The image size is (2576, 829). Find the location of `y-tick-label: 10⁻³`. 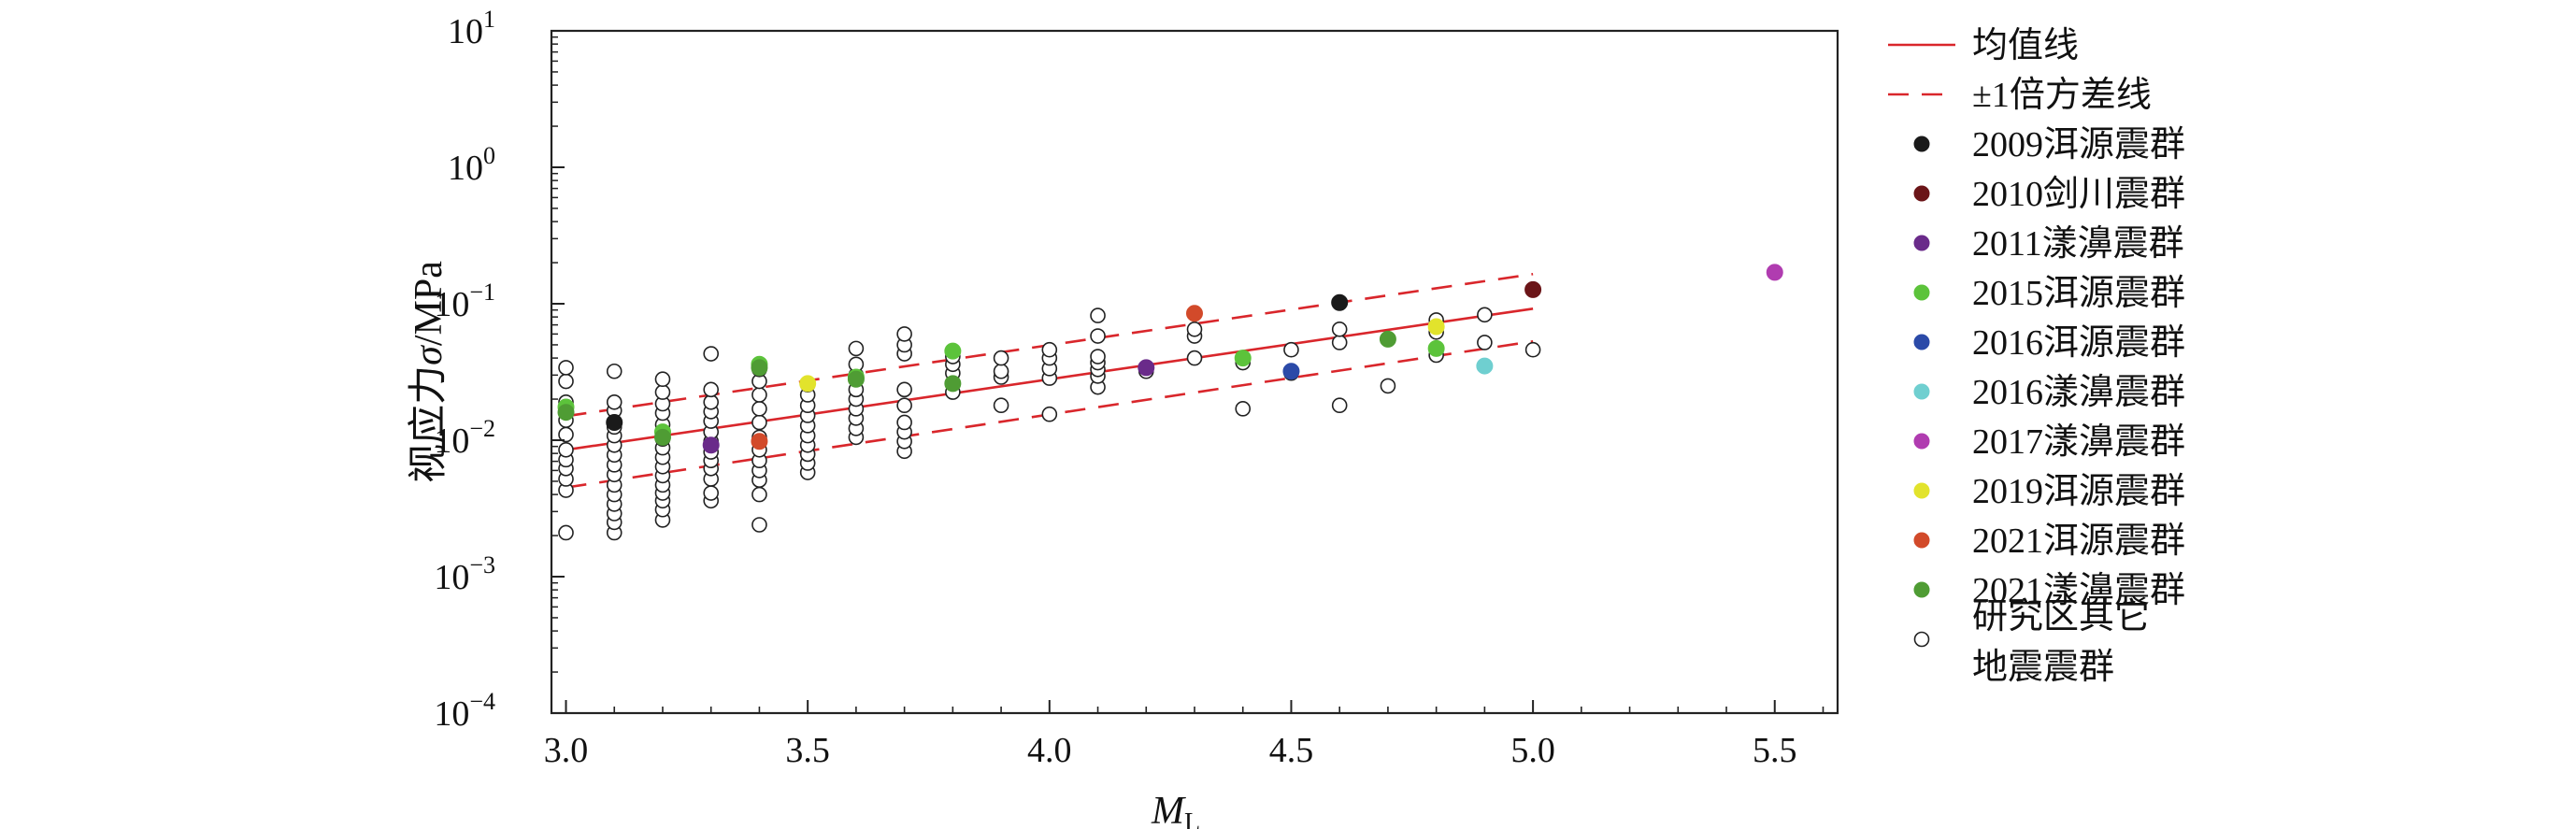

y-tick-label: 10⁻³ is located at coordinates (464, 574).